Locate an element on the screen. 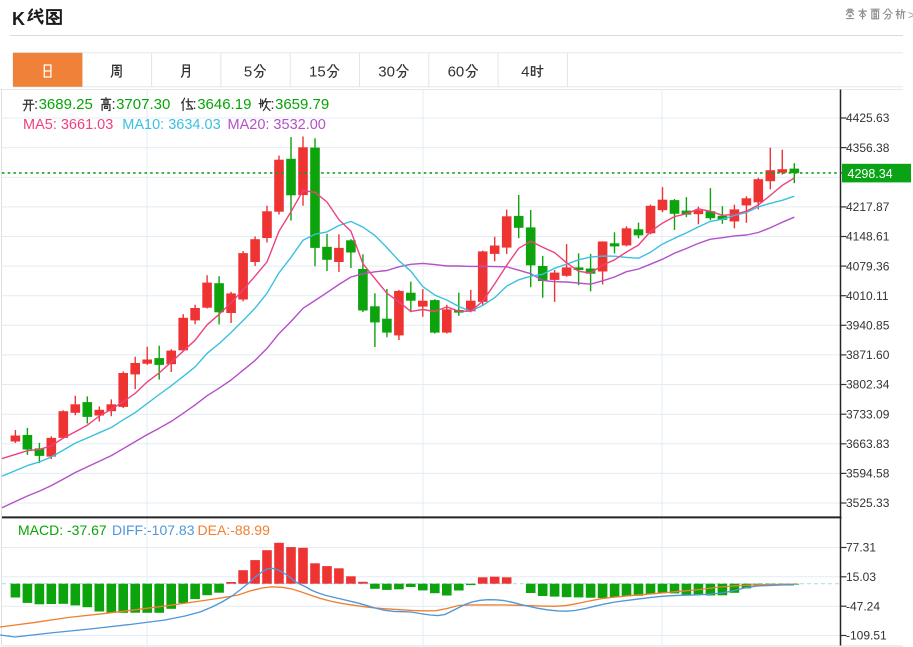 Image resolution: width=913 pixels, height=647 pixels. svg-text: DIFF:-107.83 is located at coordinates (153, 530).